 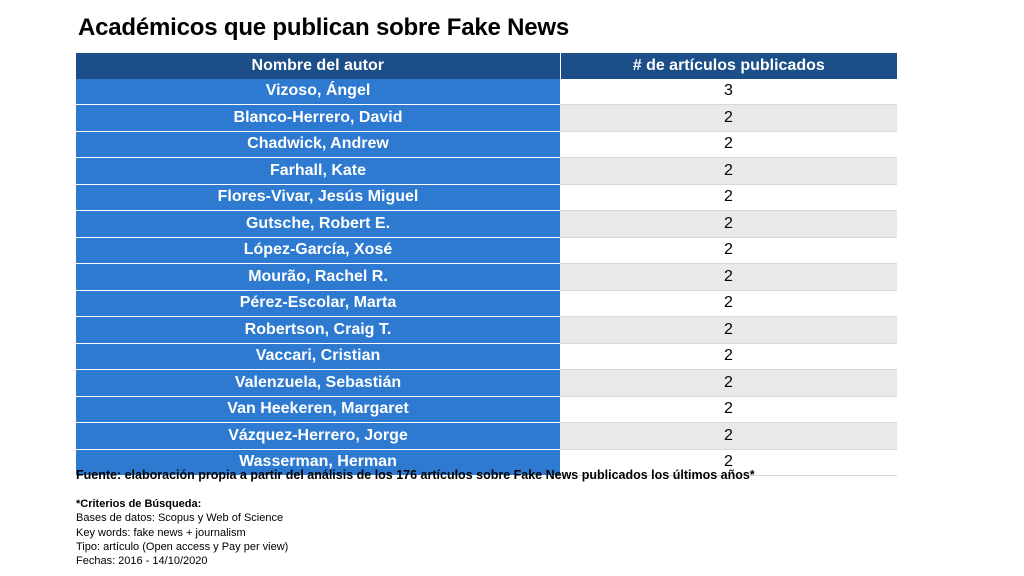 What do you see at coordinates (318, 144) in the screenshot?
I see `author-name-cell: Chadwick, Andrew` at bounding box center [318, 144].